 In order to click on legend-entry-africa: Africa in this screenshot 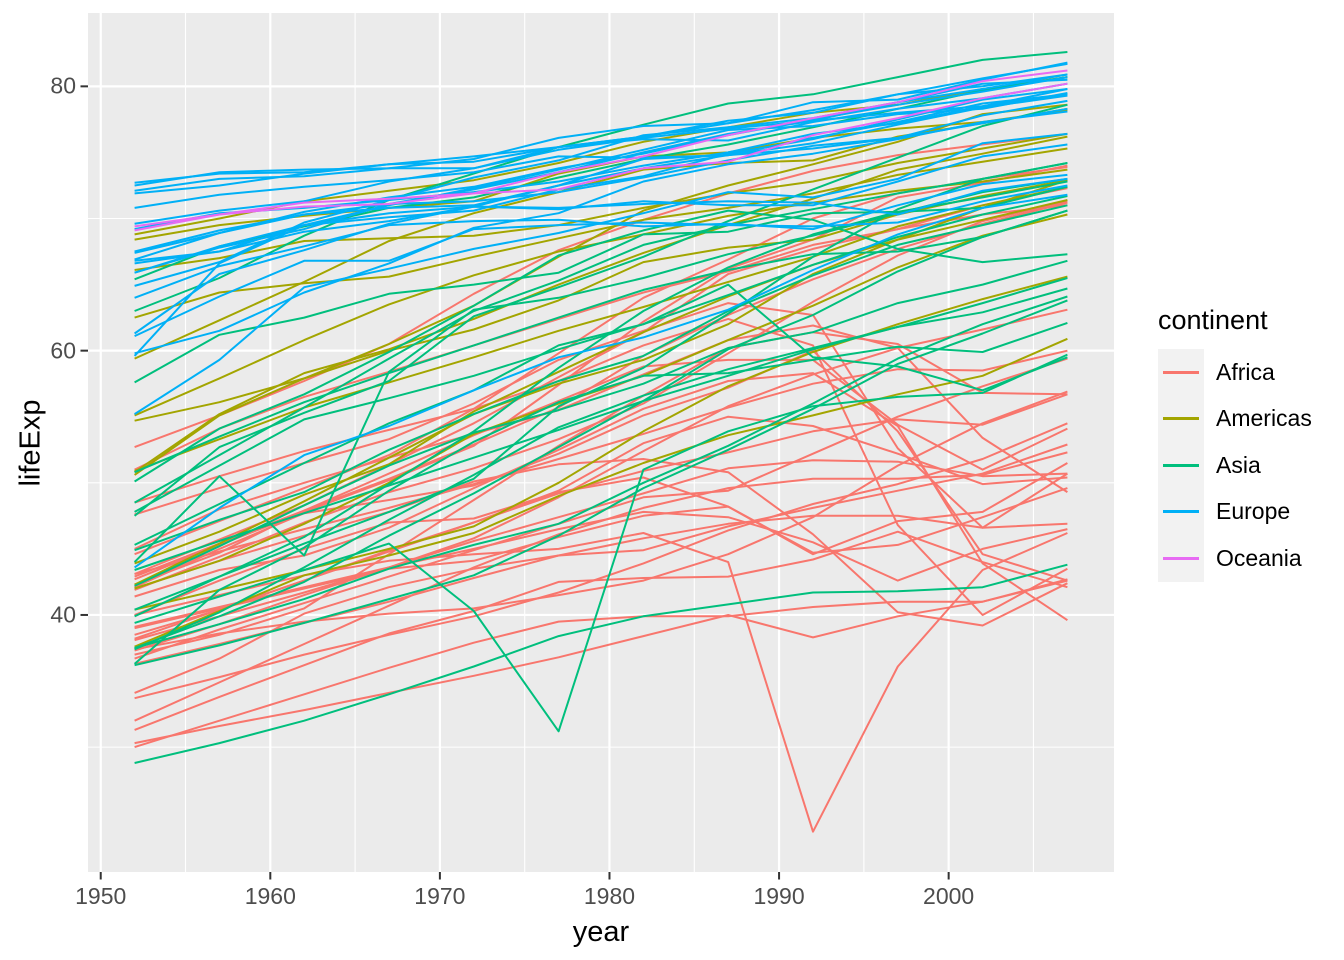, I will do `click(1235, 372)`.